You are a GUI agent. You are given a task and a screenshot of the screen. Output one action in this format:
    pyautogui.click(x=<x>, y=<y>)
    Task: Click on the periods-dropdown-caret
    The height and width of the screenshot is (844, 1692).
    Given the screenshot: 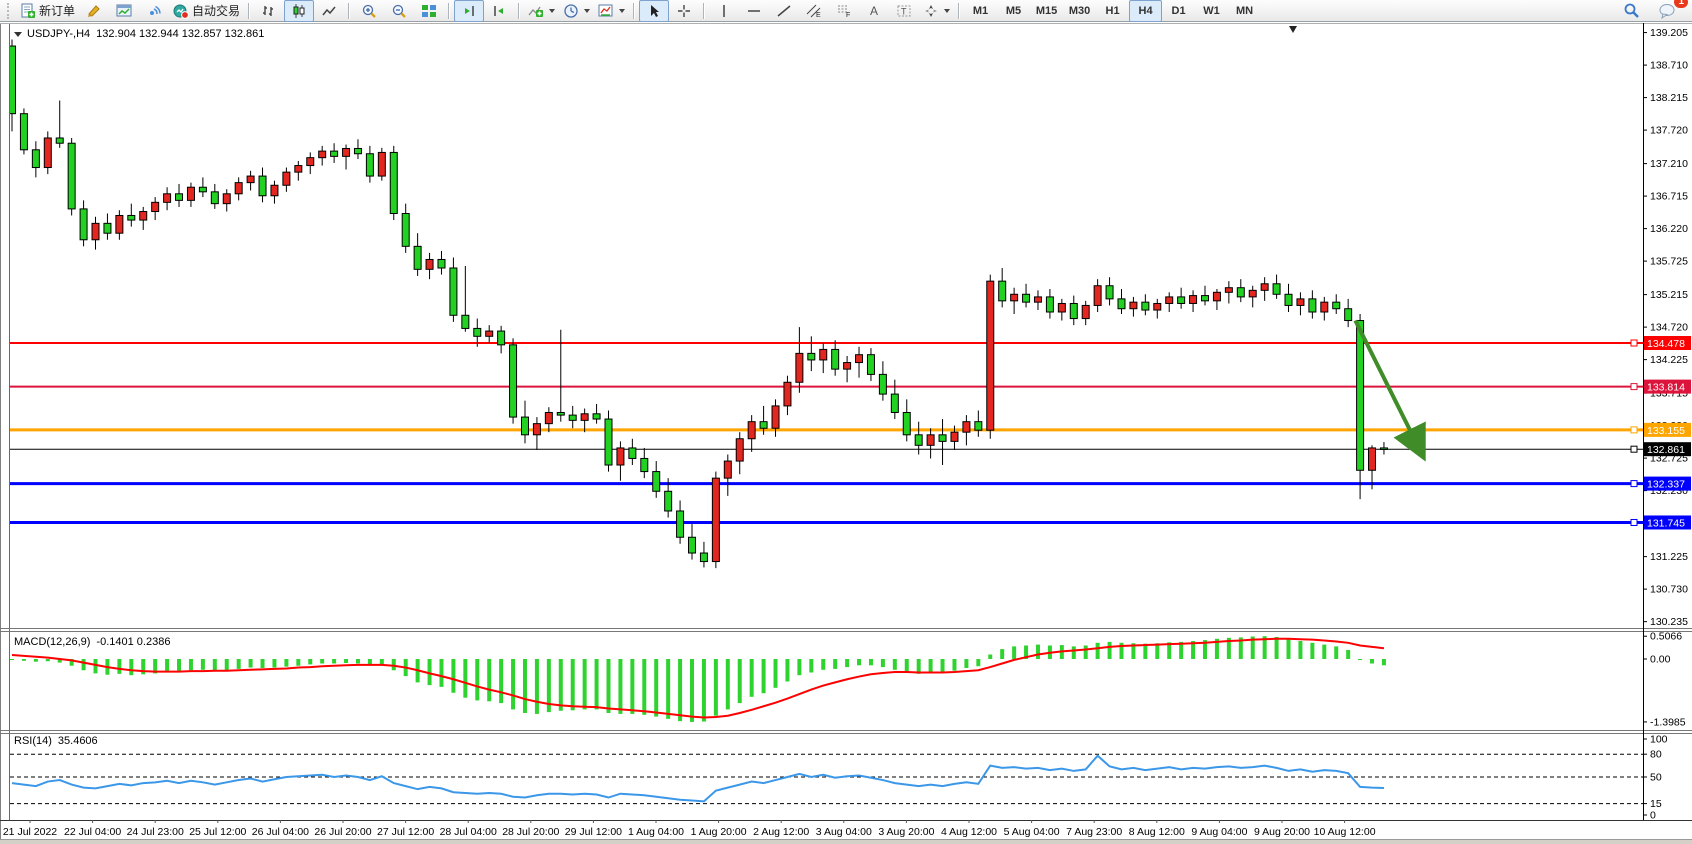 What is the action you would take?
    pyautogui.click(x=587, y=10)
    